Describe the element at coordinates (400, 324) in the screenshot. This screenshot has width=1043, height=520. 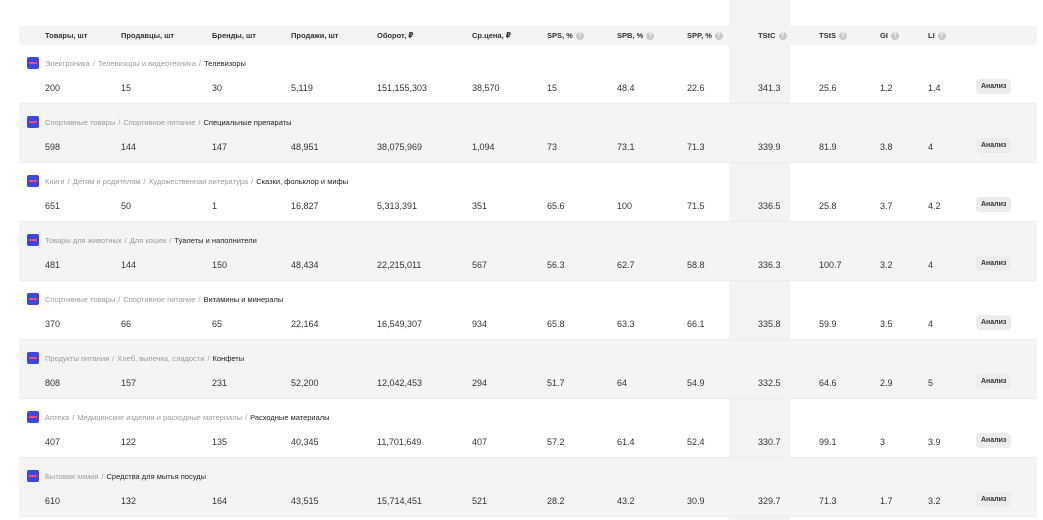
I see `cell-revenue: 16,549,307` at that location.